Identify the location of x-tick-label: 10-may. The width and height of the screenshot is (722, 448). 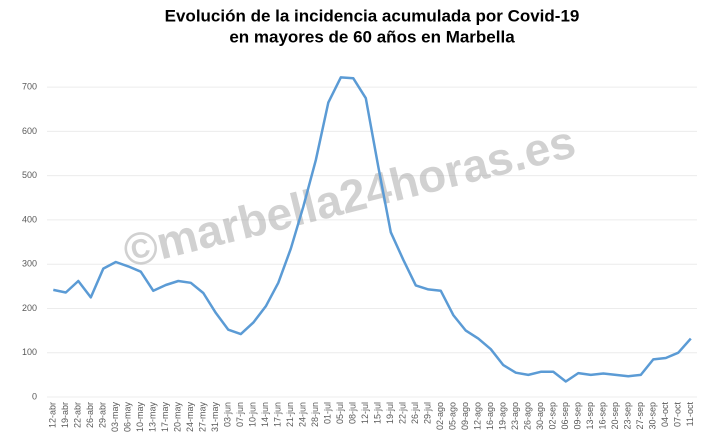
(140, 417).